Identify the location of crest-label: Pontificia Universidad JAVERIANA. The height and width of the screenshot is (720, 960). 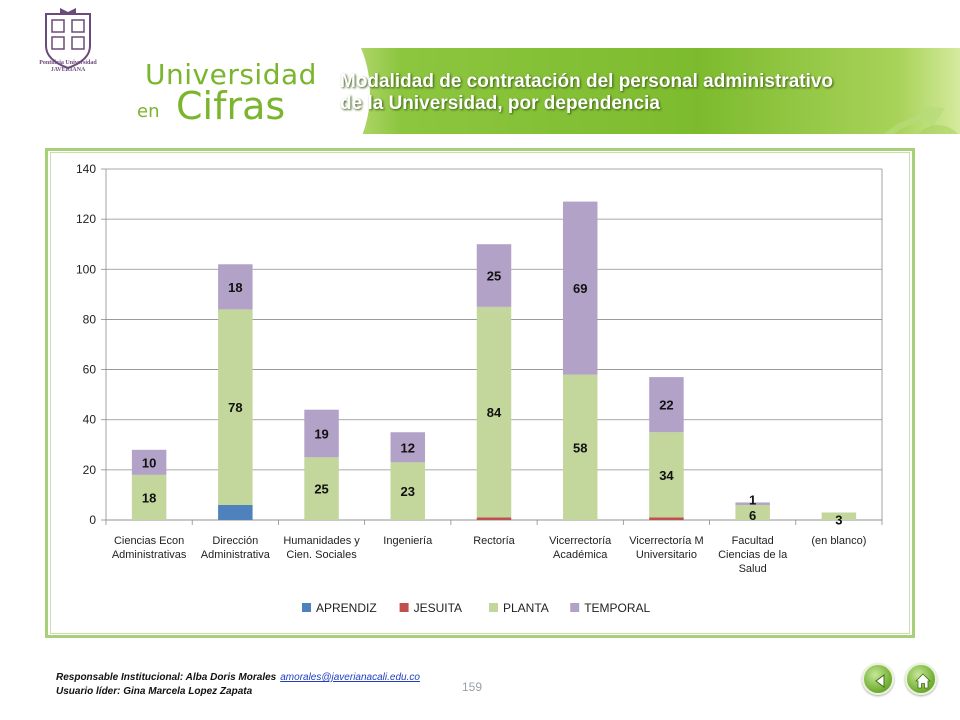
(68, 67).